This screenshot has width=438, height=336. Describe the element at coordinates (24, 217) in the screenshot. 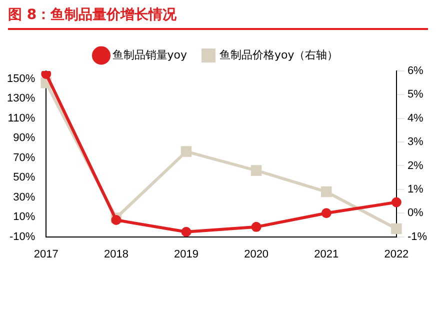

I see `y-tick-label: 10%` at that location.